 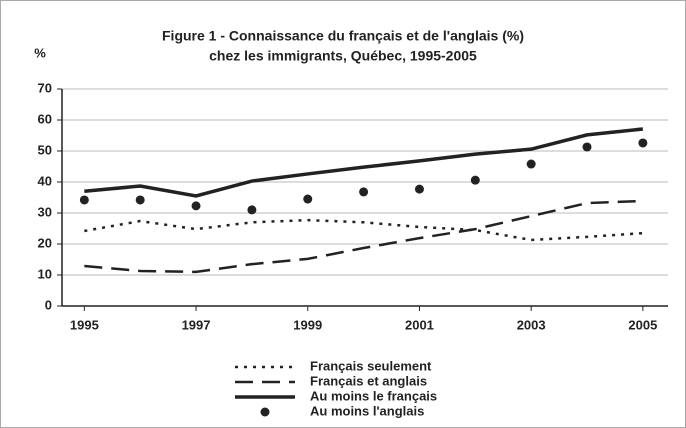 What do you see at coordinates (642, 324) in the screenshot?
I see `x-tick-label: 2005` at bounding box center [642, 324].